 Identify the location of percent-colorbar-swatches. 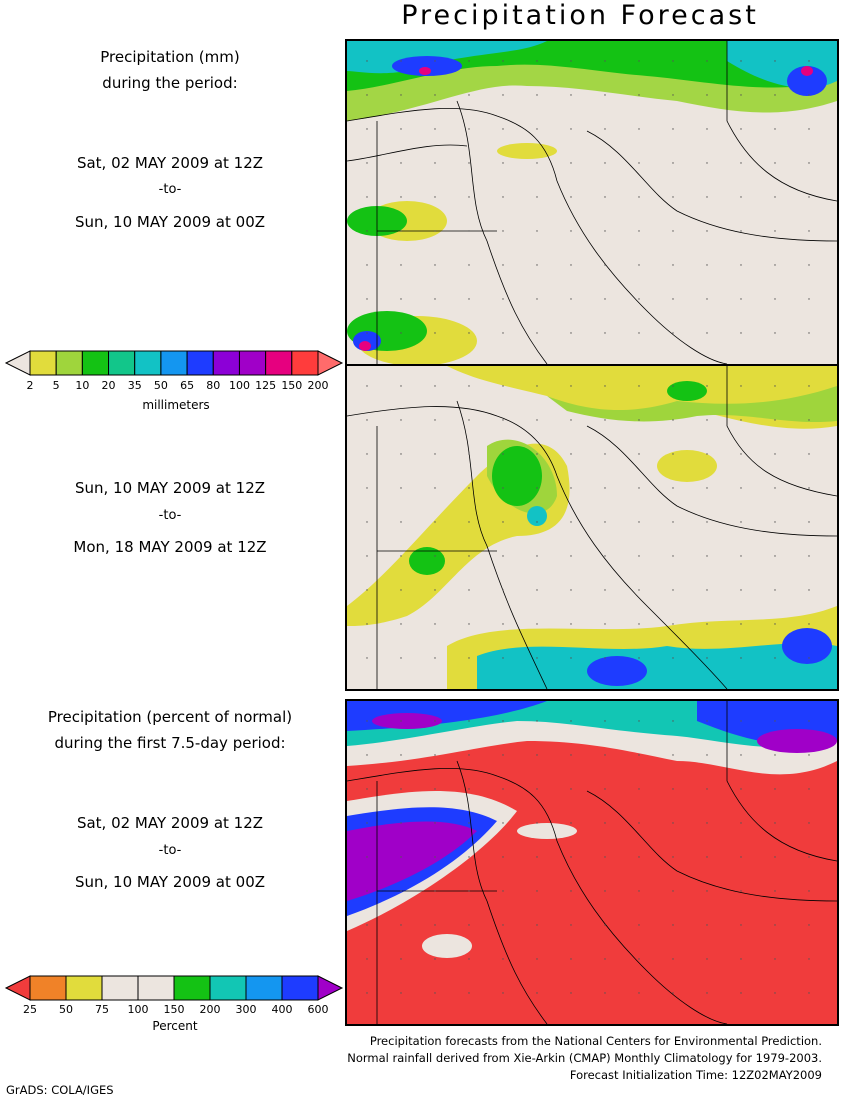
(174, 988).